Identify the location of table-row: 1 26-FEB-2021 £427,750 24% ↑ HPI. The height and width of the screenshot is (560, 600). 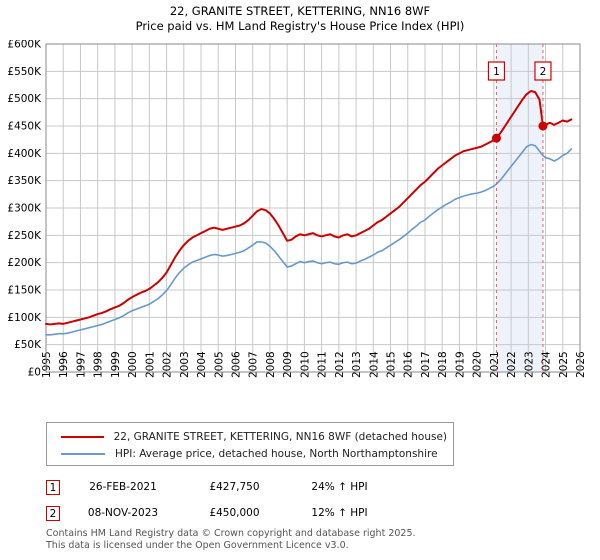
(256, 487).